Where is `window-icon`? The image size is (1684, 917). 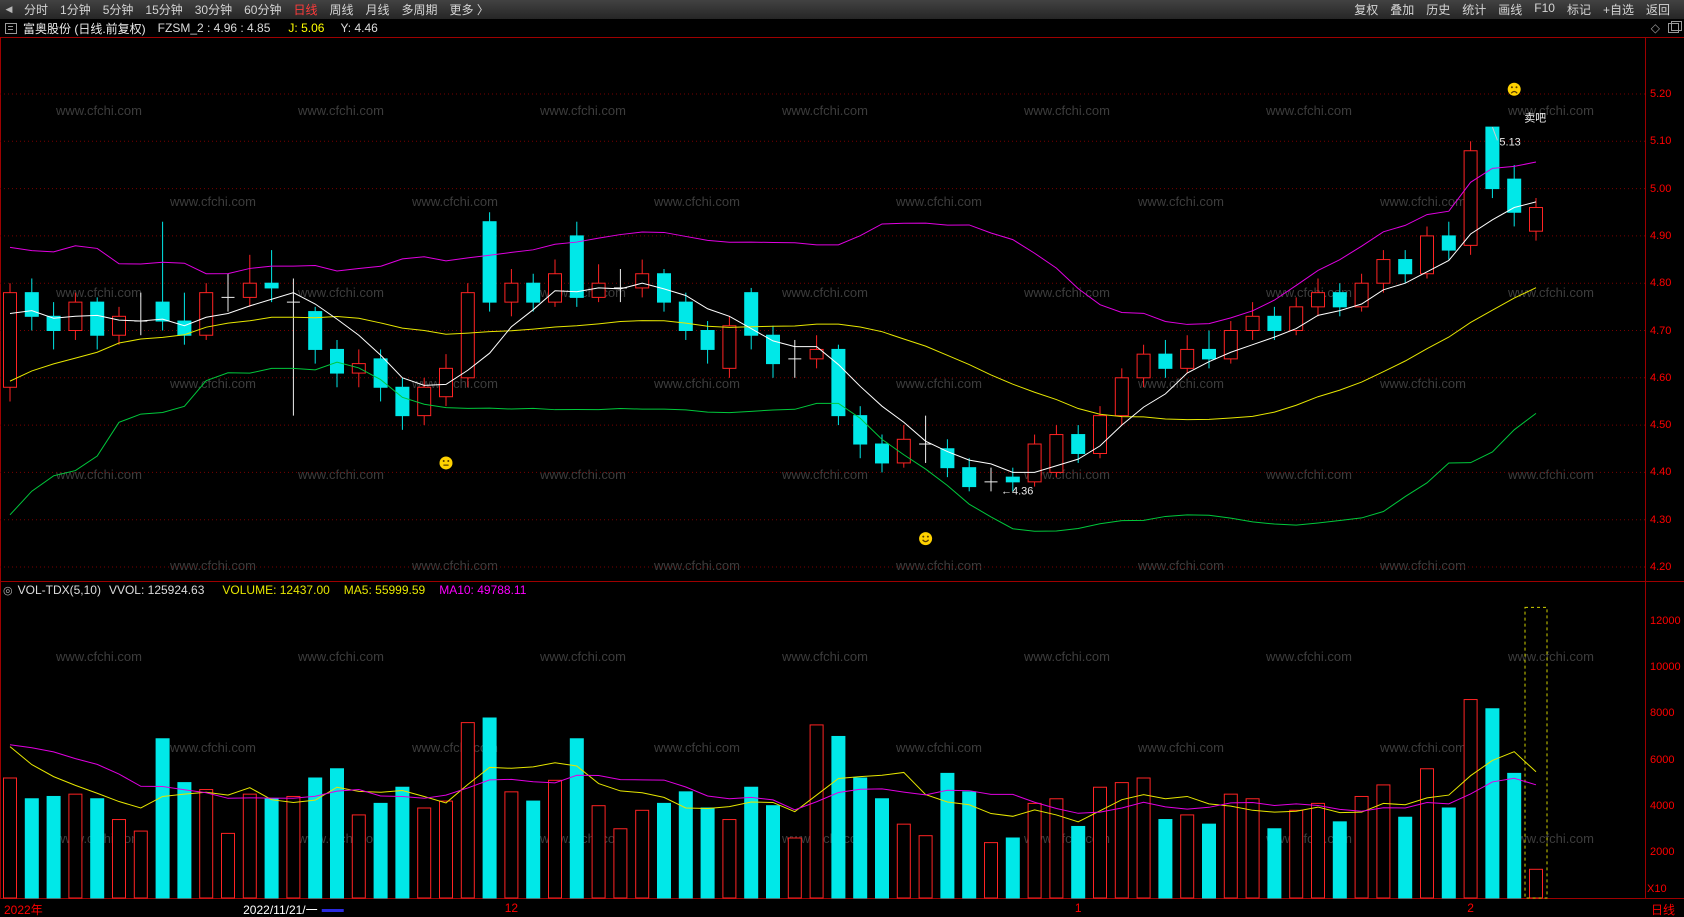
window-icon is located at coordinates (1675, 27).